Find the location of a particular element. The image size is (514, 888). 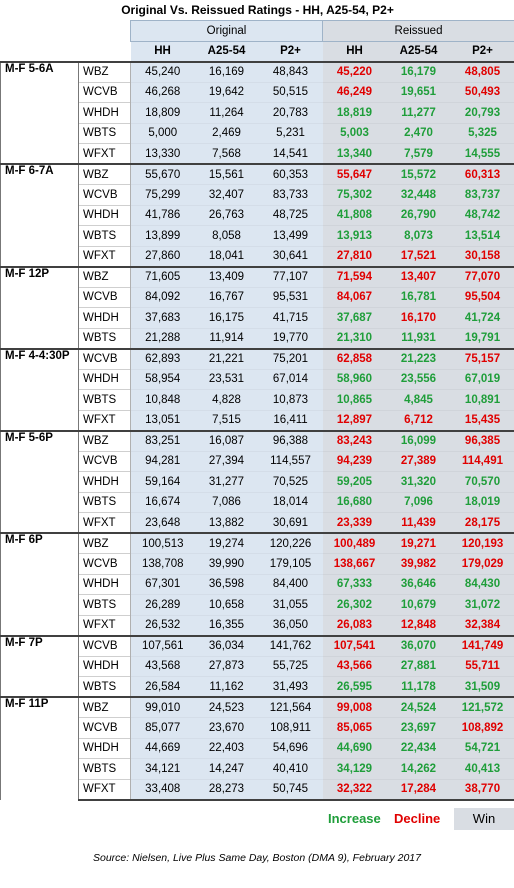

table-row: WBTS 16,674 7,086 18,014 16,680 7,096 18,019 is located at coordinates (257, 502).